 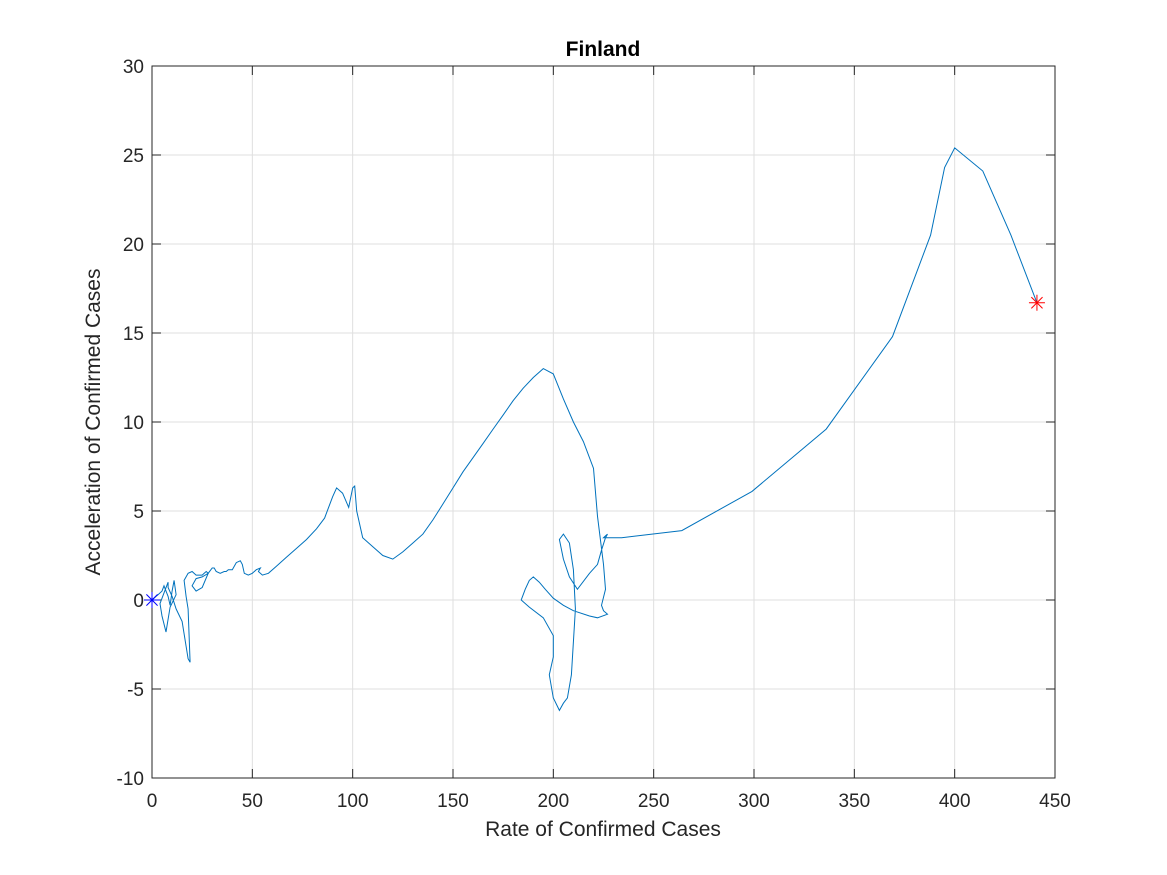 I want to click on x-tick-label: 250, so click(x=654, y=801).